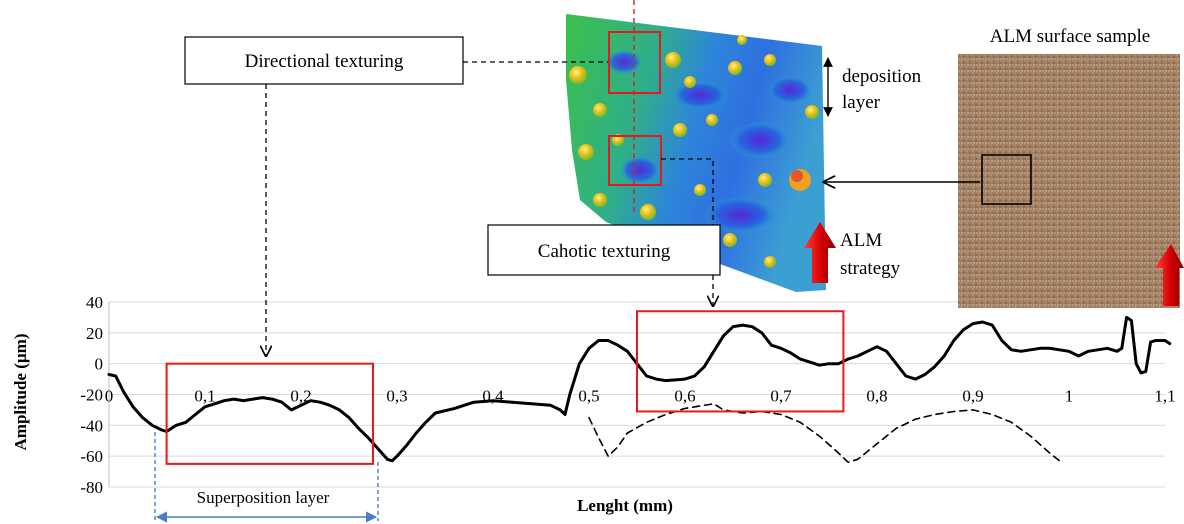 Image resolution: width=1184 pixels, height=524 pixels. What do you see at coordinates (396, 396) in the screenshot?
I see `x-tick-label: 0,3` at bounding box center [396, 396].